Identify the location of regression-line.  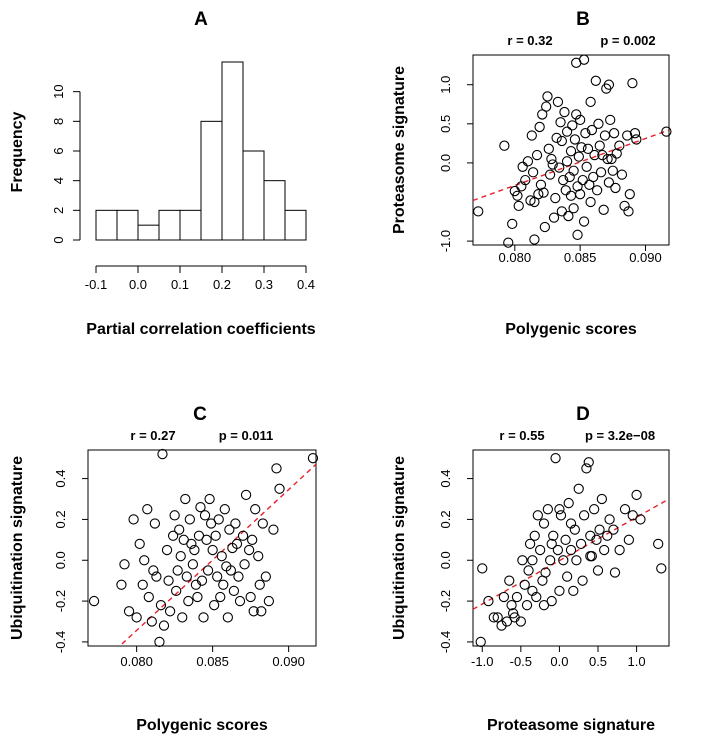
(217, 554).